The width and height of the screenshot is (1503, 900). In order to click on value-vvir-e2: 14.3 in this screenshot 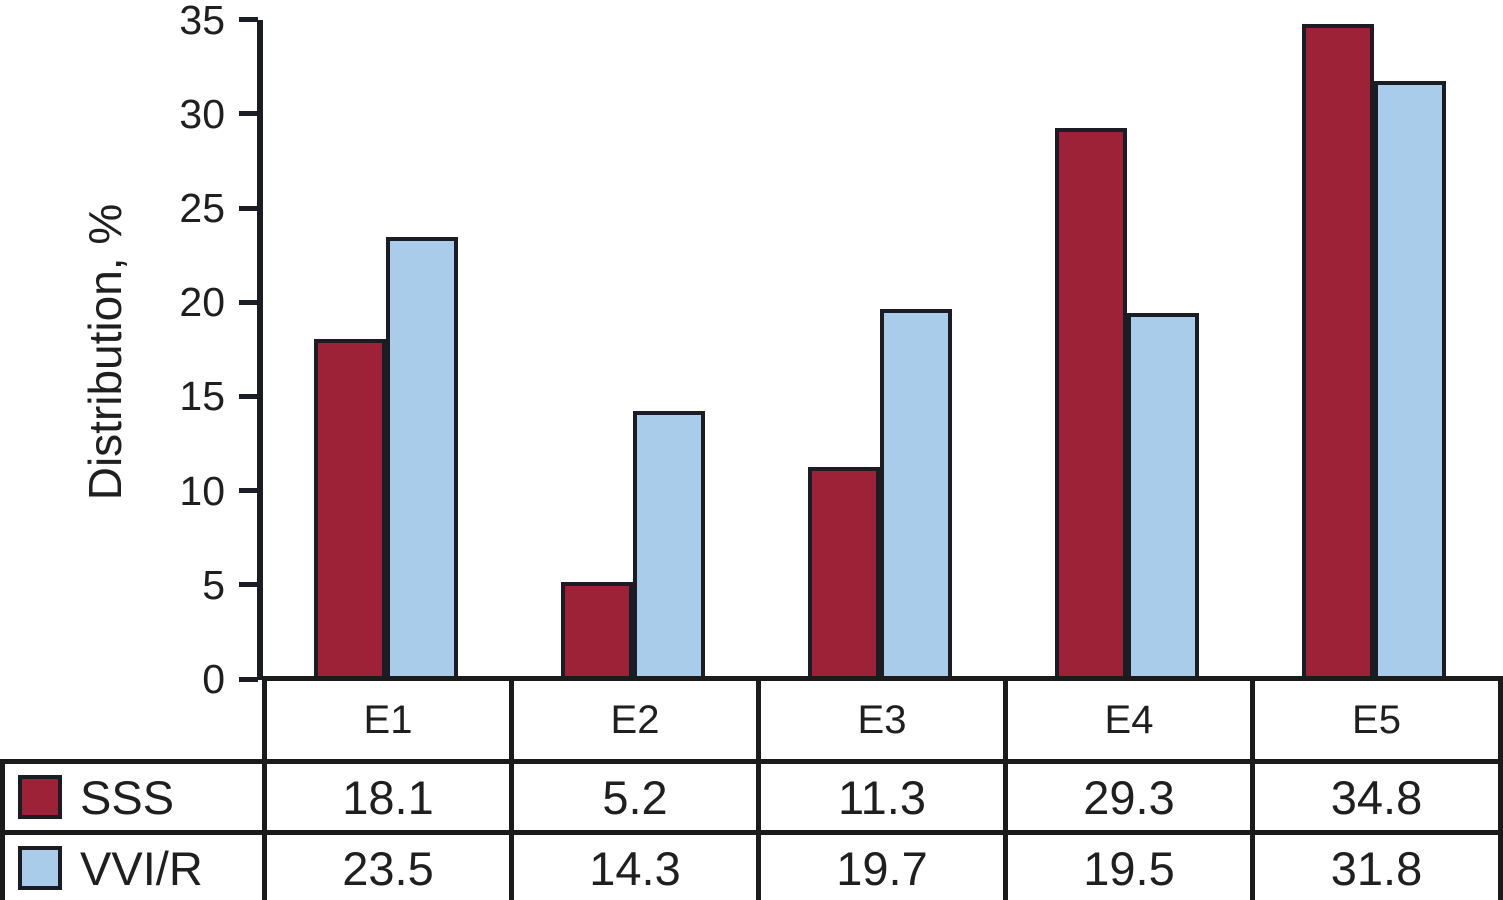, I will do `click(635, 865)`.